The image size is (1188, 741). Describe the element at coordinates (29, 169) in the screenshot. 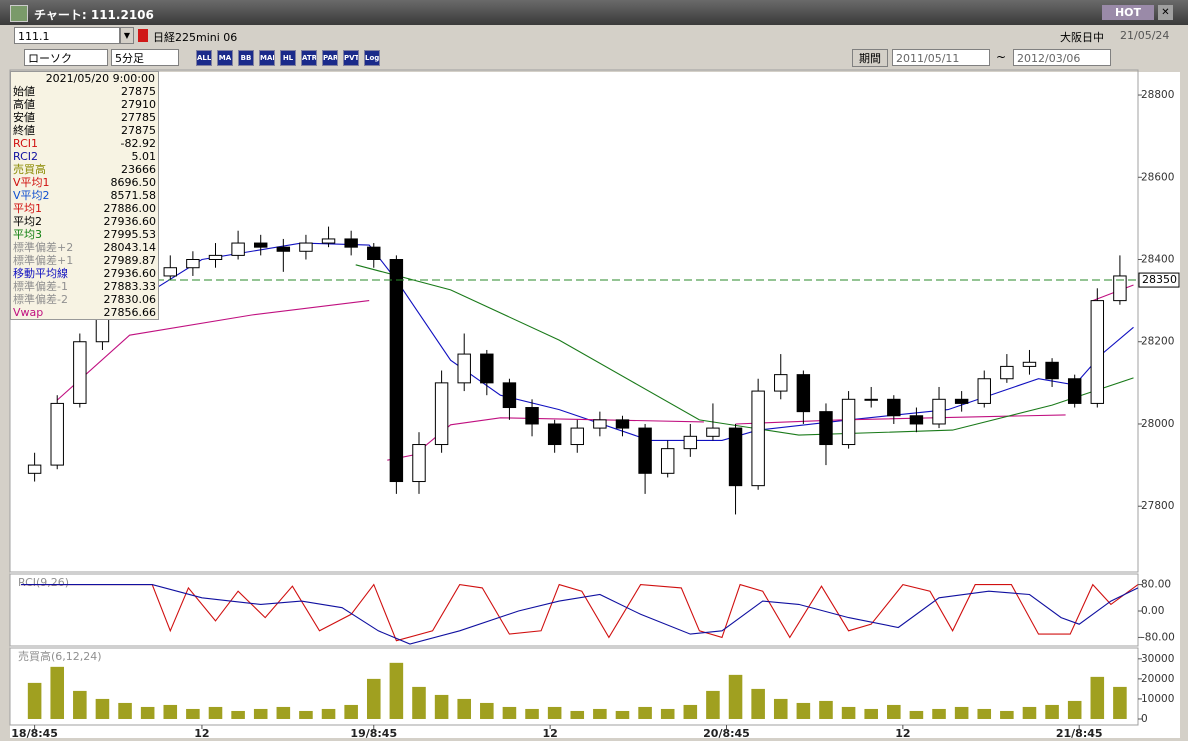

I see `info-label: 売買高` at that location.